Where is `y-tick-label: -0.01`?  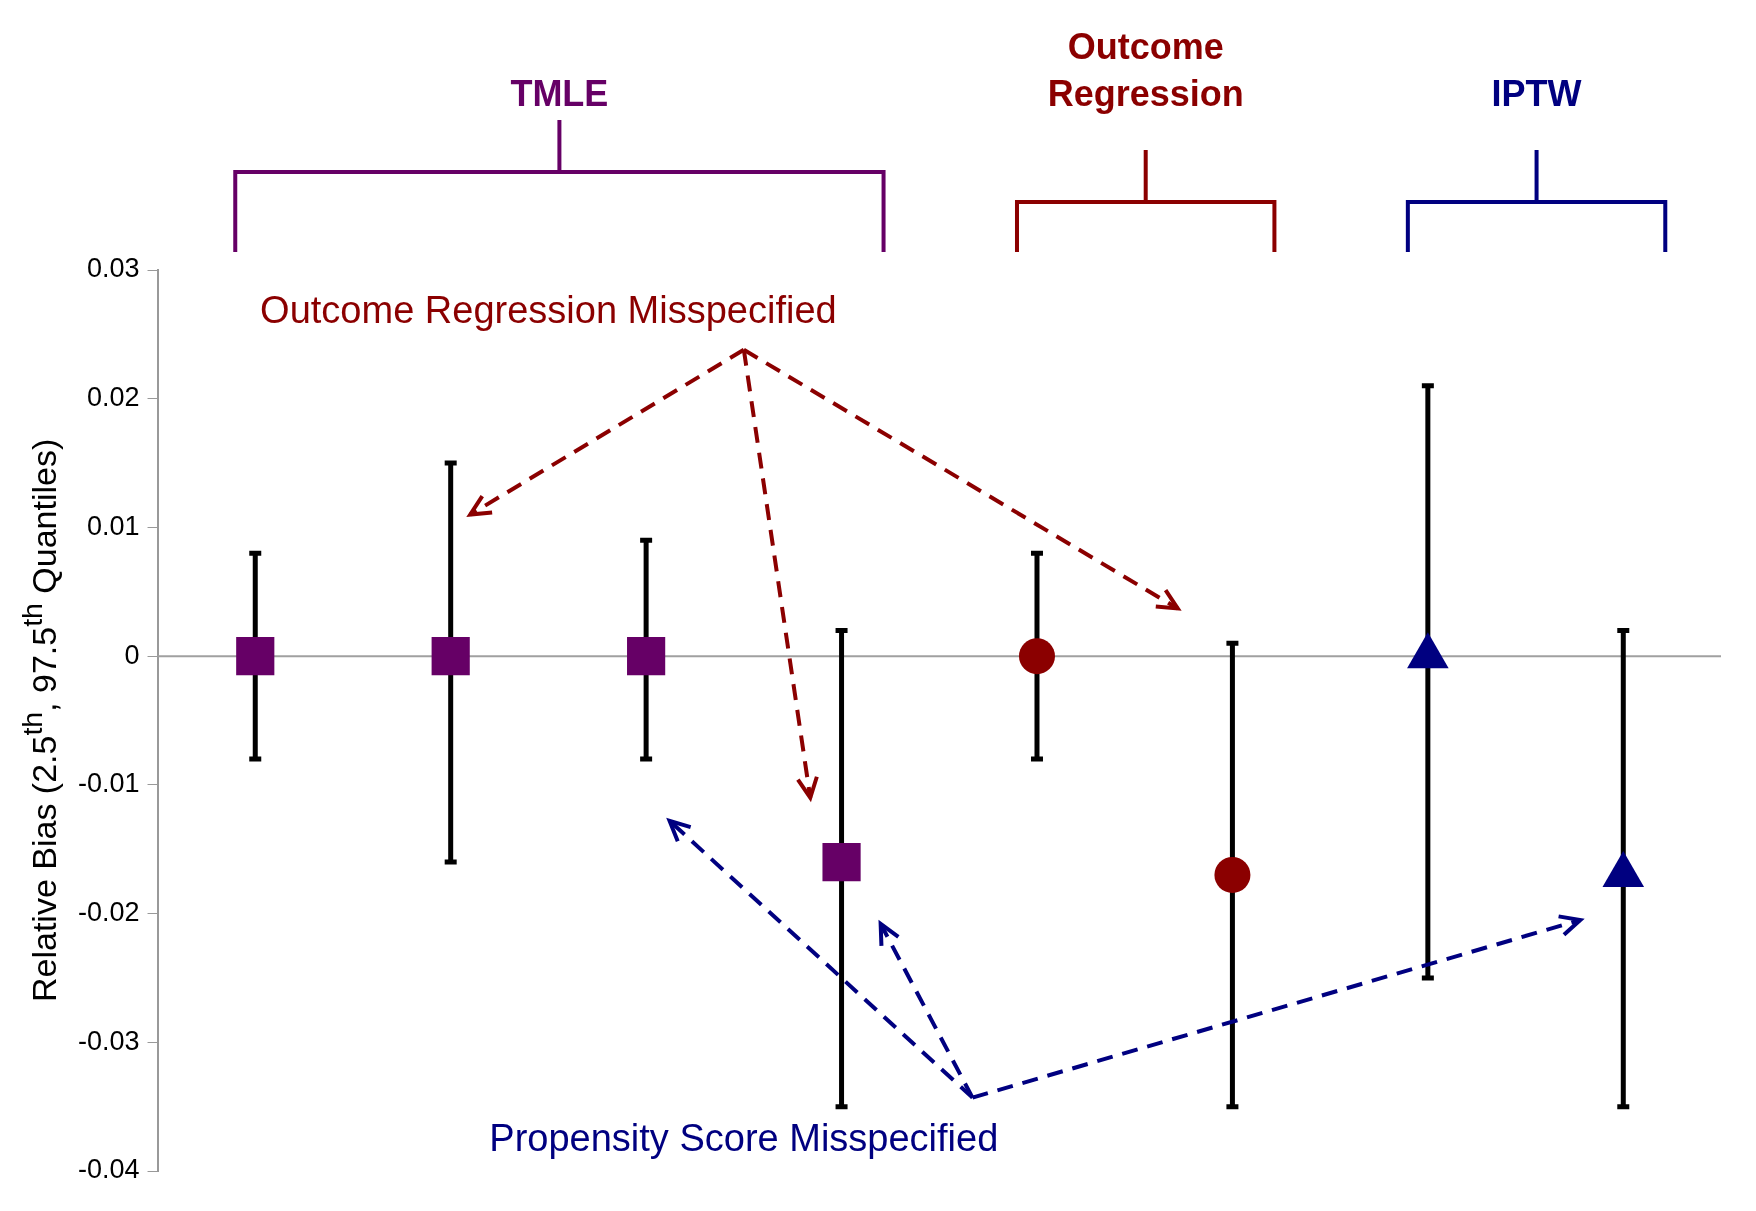
y-tick-label: -0.01 is located at coordinates (108, 783).